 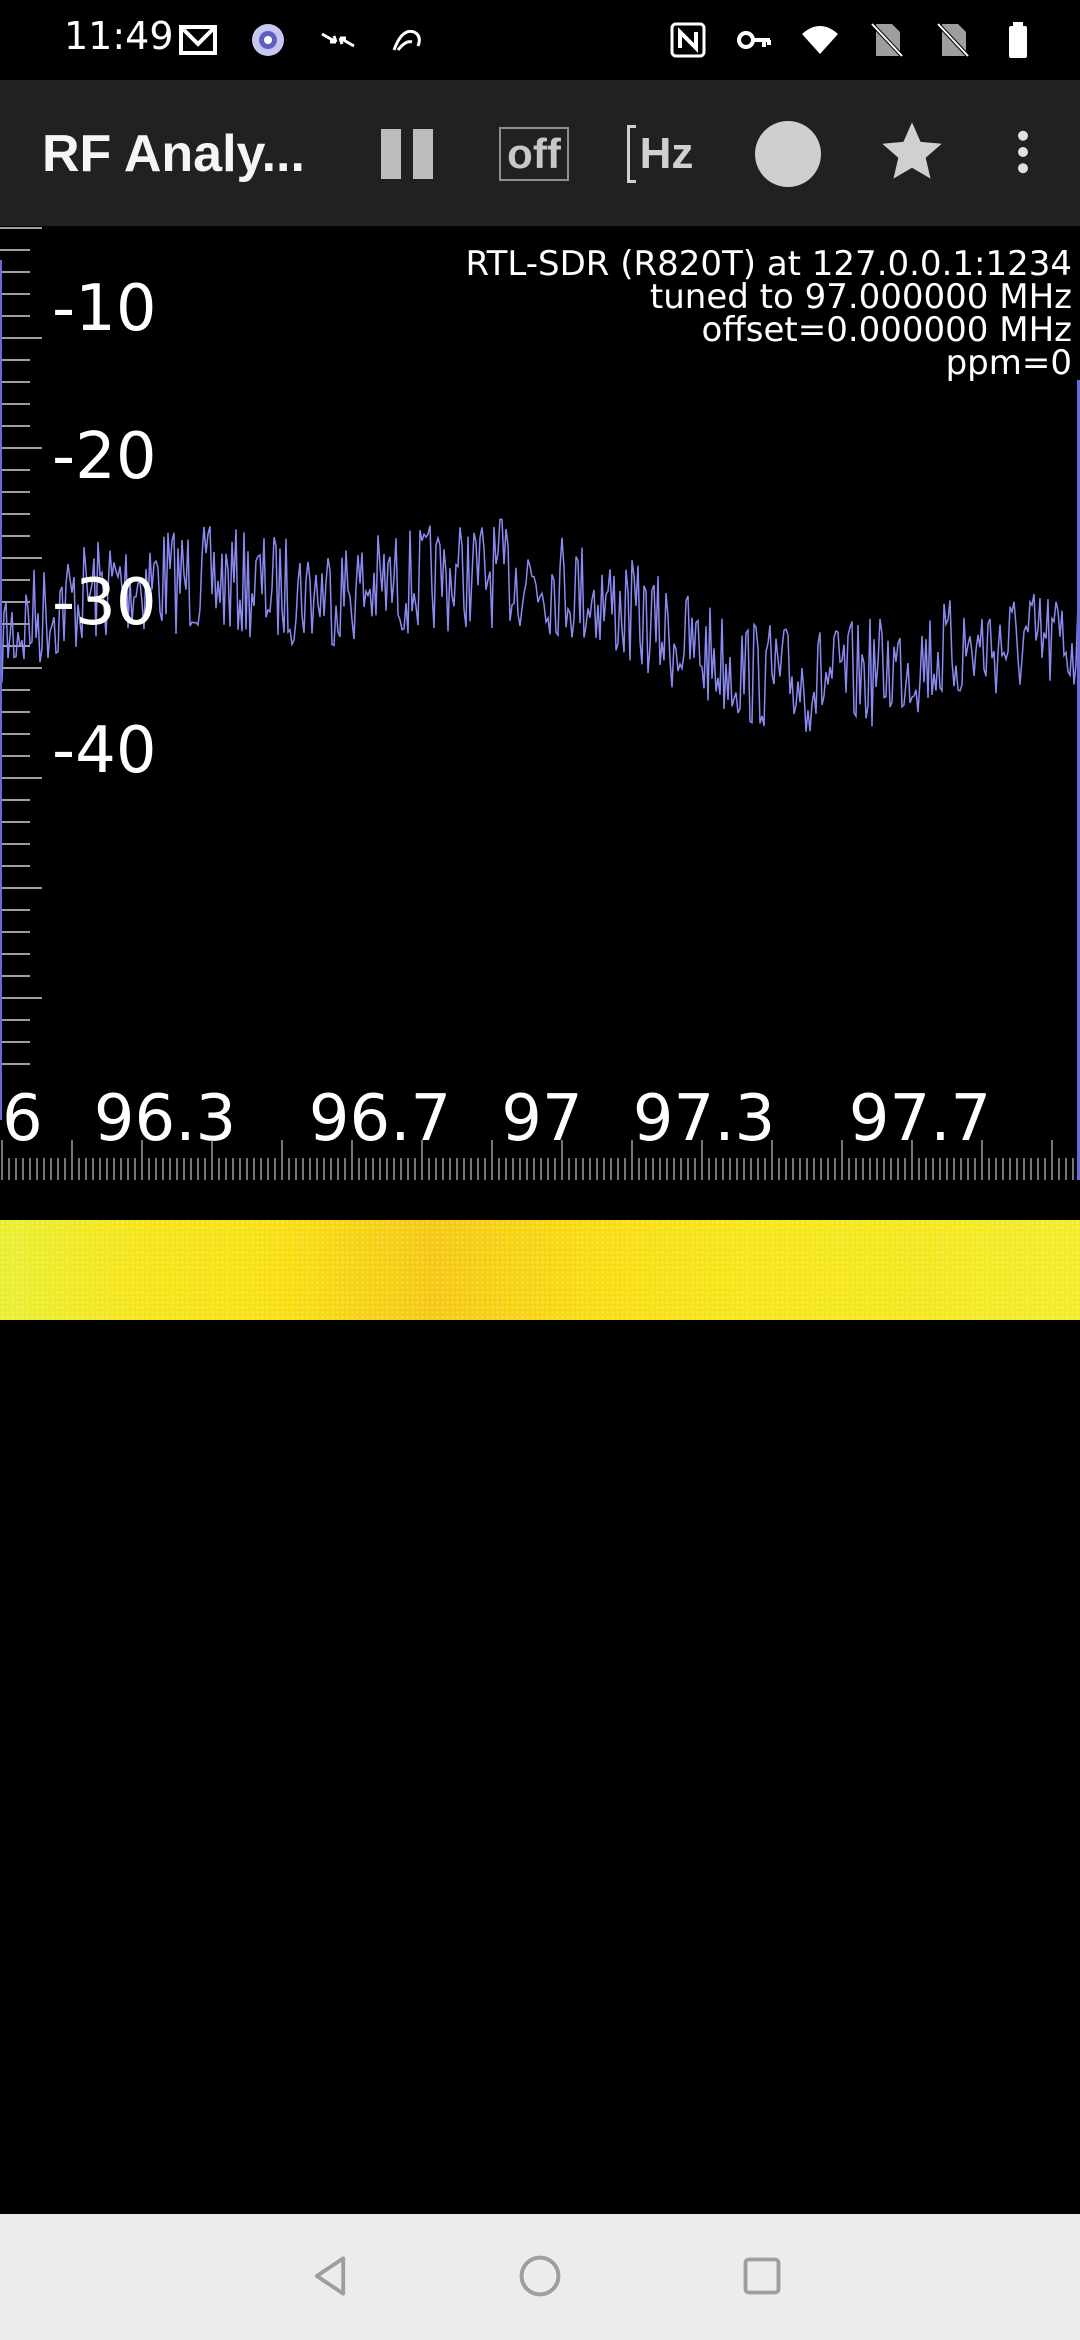 I want to click on favorite-button, so click(x=912, y=154).